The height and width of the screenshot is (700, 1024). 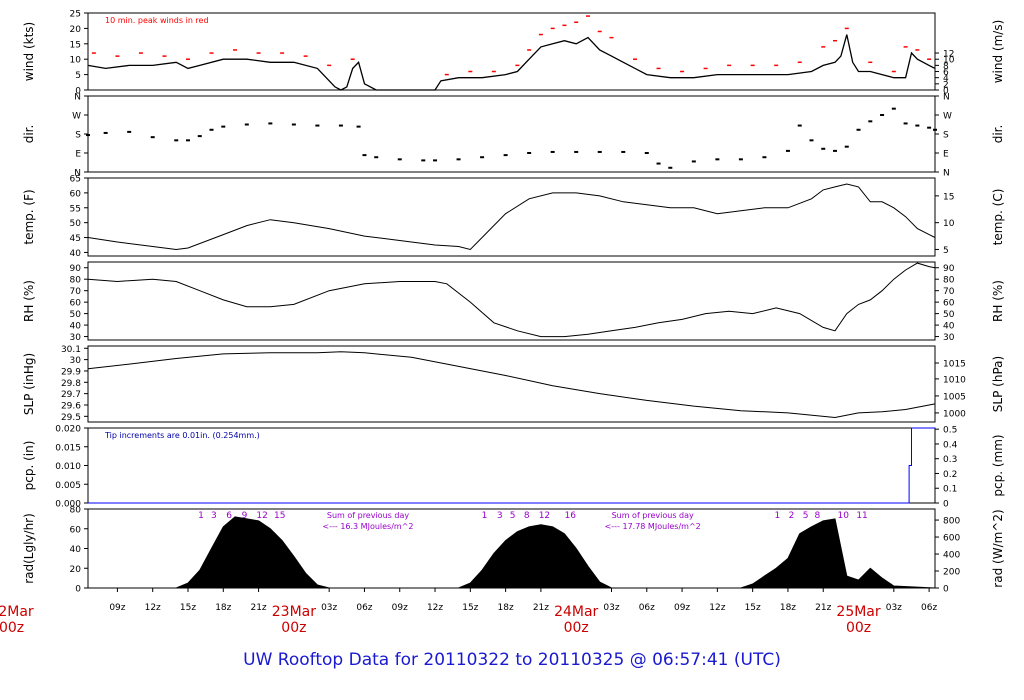 What do you see at coordinates (792, 516) in the screenshot?
I see `radiation-hour-marker: 2` at bounding box center [792, 516].